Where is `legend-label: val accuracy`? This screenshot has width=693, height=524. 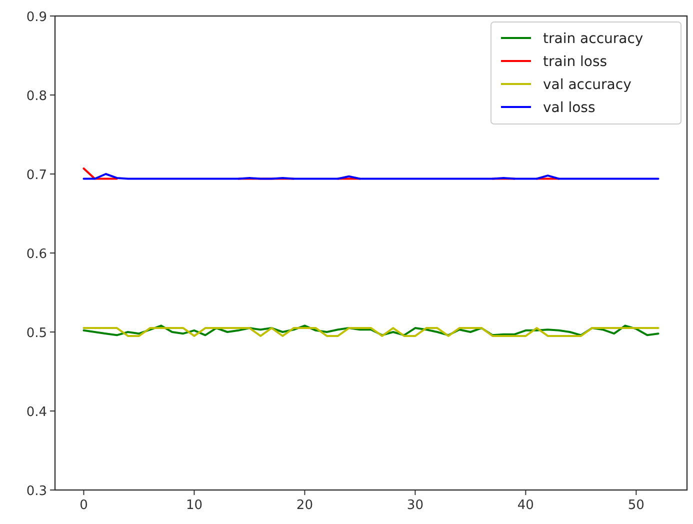
legend-label: val accuracy is located at coordinates (587, 85).